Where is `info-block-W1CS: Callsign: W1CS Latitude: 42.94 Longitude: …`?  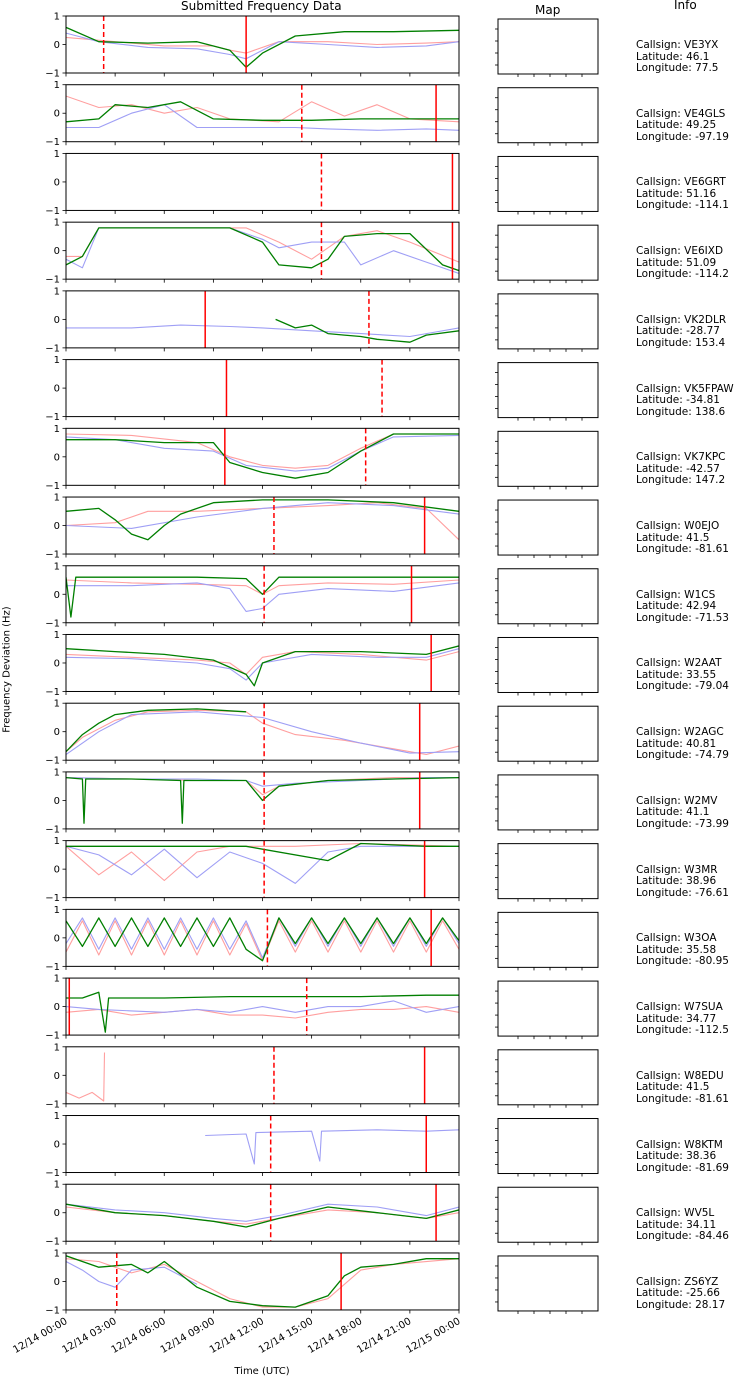
info-block-W1CS: Callsign: W1CS Latitude: 42.94 Longitude: … is located at coordinates (682, 607).